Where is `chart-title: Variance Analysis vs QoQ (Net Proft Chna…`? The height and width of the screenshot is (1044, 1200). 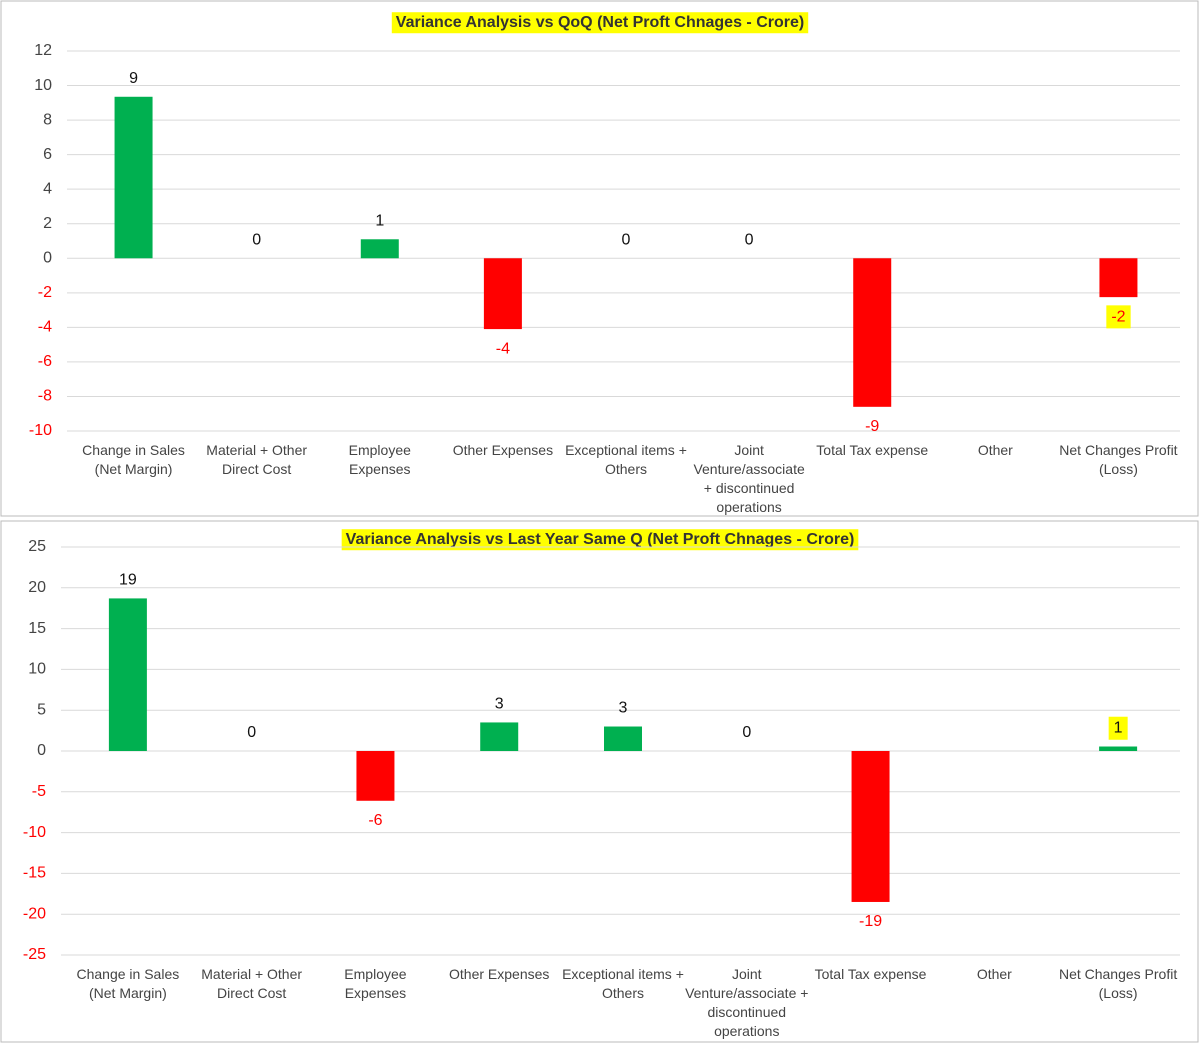 chart-title: Variance Analysis vs QoQ (Net Proft Chna… is located at coordinates (600, 22).